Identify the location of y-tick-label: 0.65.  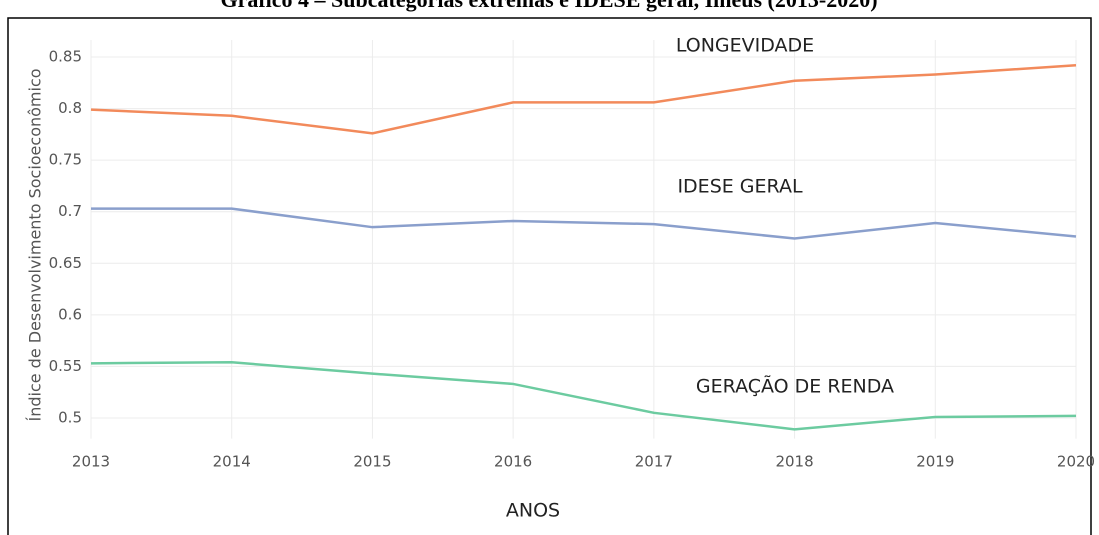
(65, 263).